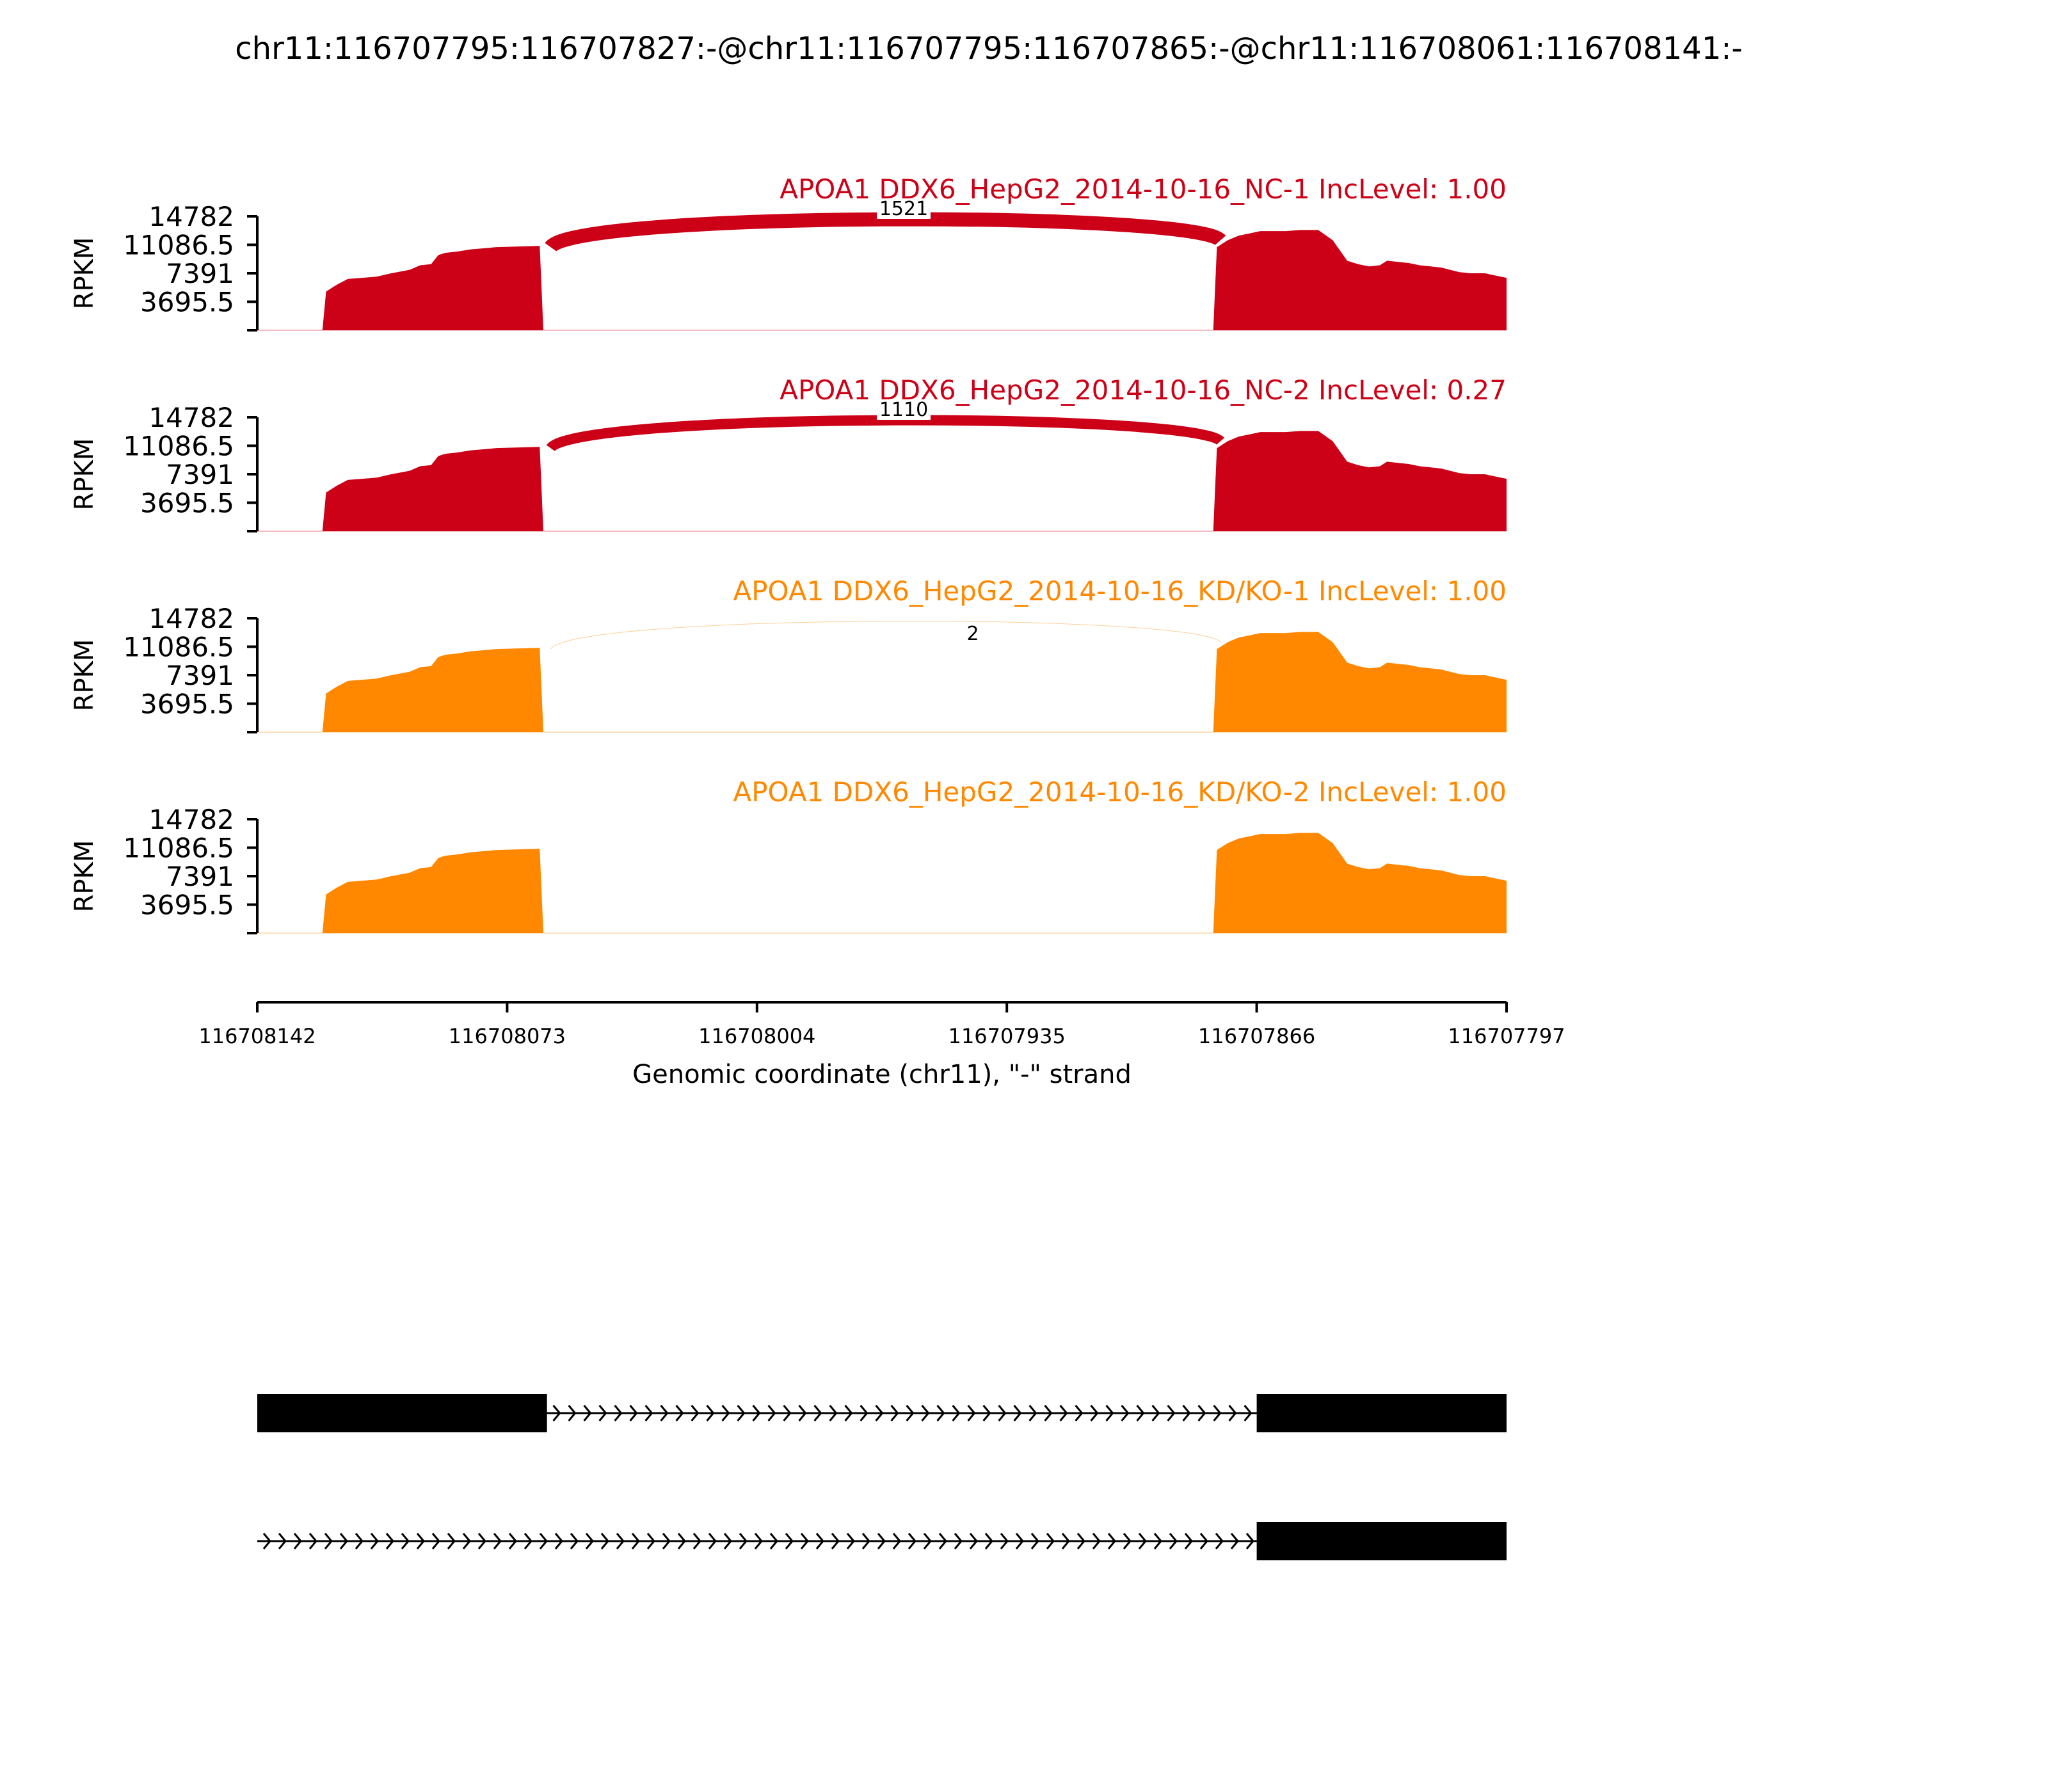 The width and height of the screenshot is (2048, 1792). Describe the element at coordinates (507, 1036) in the screenshot. I see `x-tick-label: 116708073` at that location.